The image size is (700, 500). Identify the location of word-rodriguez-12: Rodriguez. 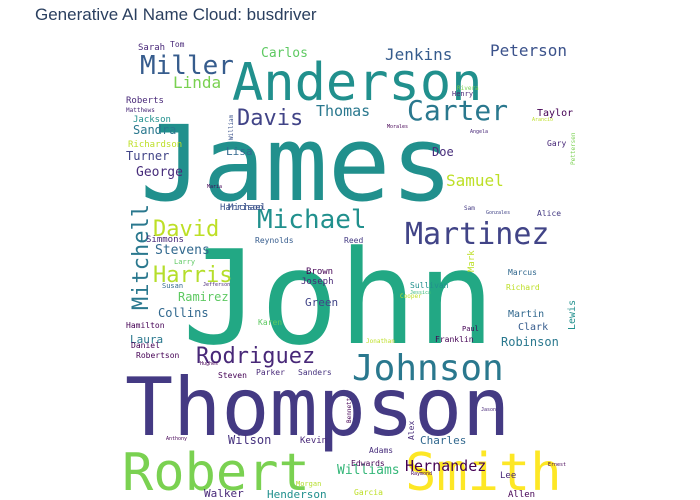
(255, 356).